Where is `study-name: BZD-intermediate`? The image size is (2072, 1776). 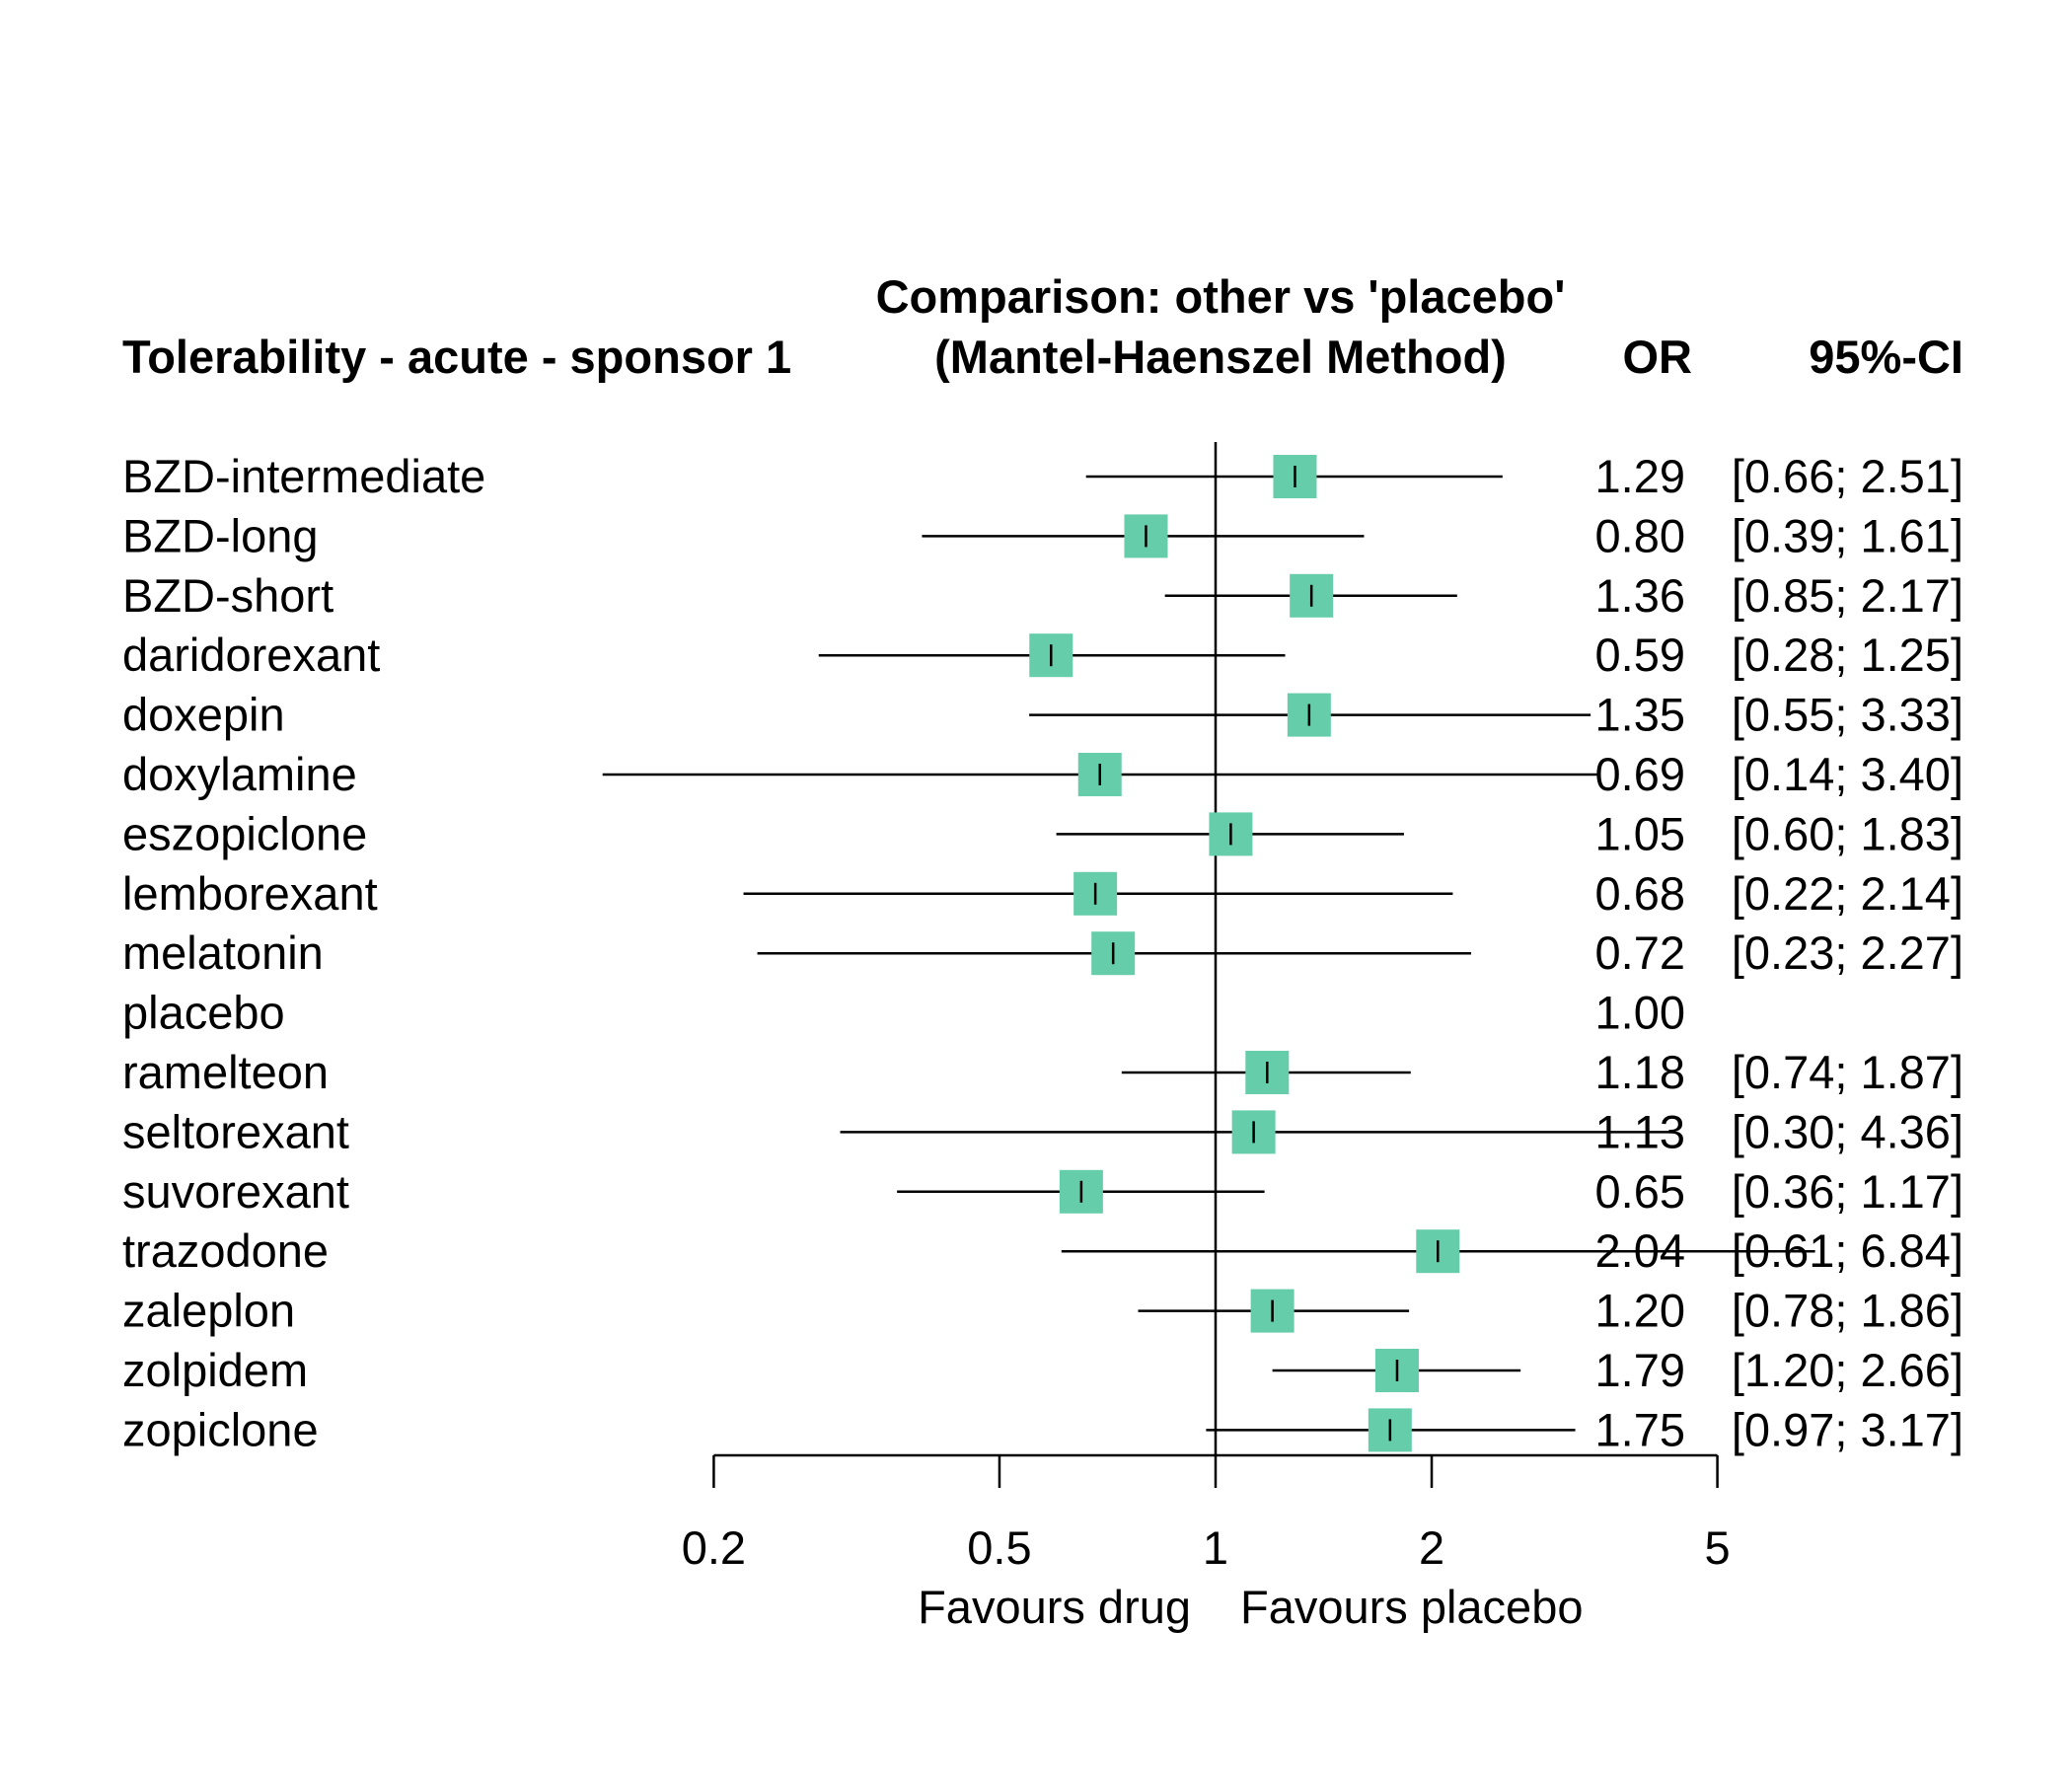 study-name: BZD-intermediate is located at coordinates (303, 476).